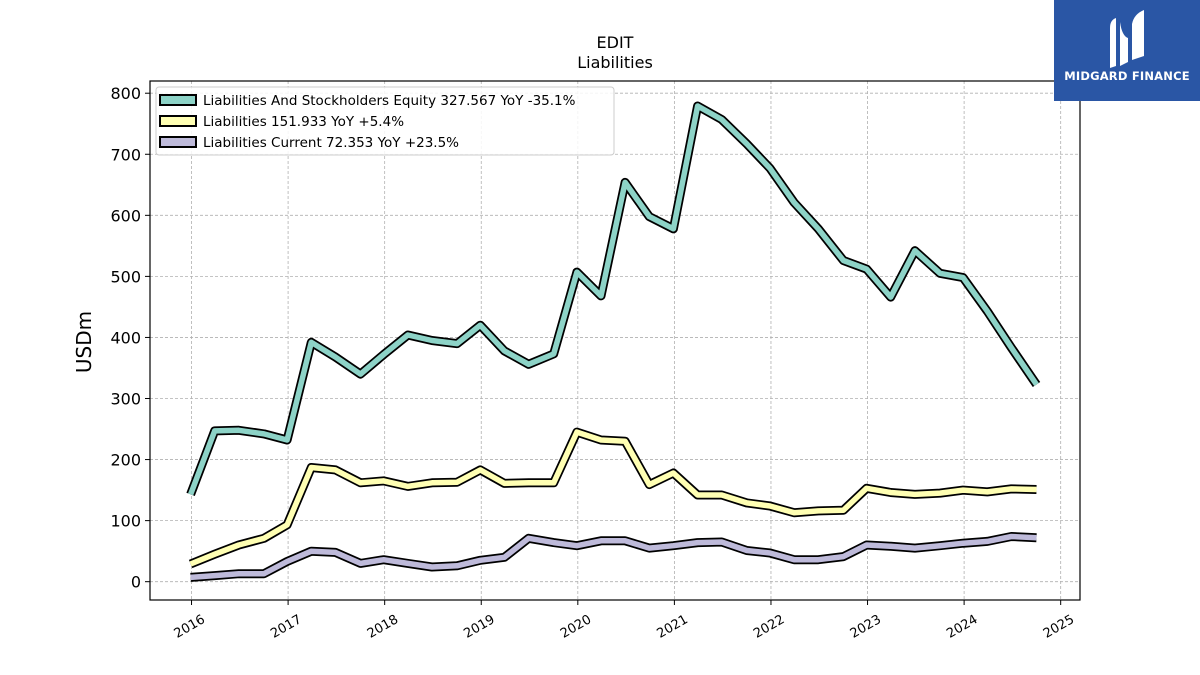 This screenshot has width=1200, height=675. Describe the element at coordinates (190, 627) in the screenshot. I see `x-tick-label: 2016` at that location.